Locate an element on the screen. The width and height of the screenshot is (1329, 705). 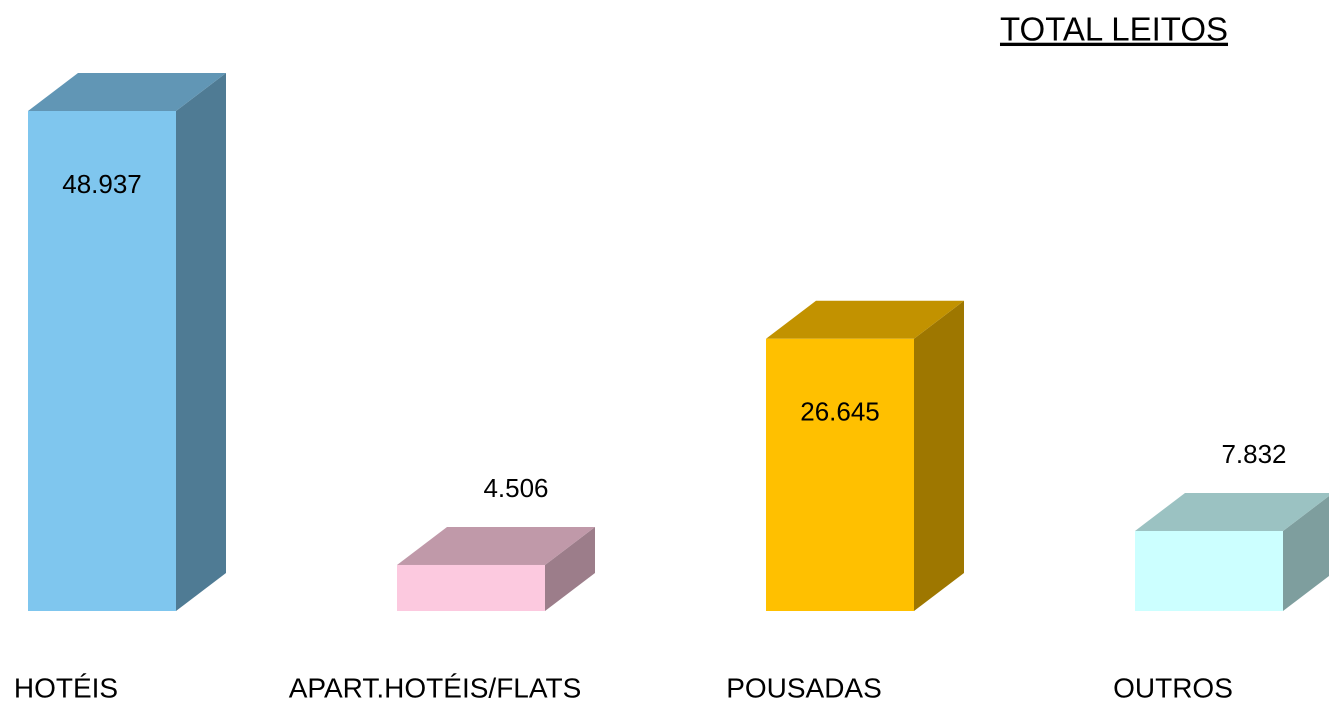
data-label: 26.645 is located at coordinates (840, 412).